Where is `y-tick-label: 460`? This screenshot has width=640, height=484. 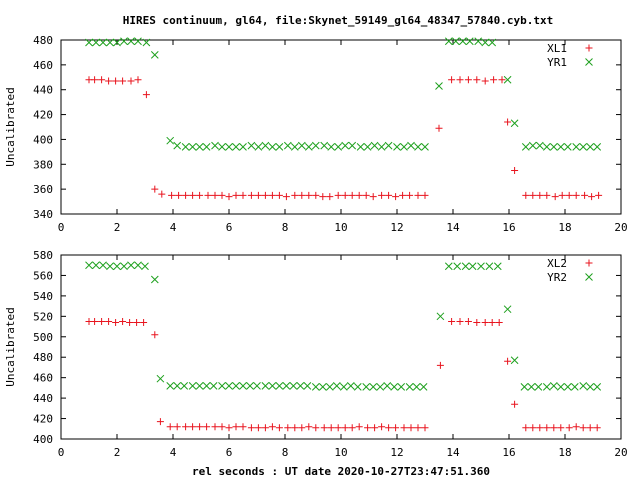 y-tick-label: 460 is located at coordinates (43, 65).